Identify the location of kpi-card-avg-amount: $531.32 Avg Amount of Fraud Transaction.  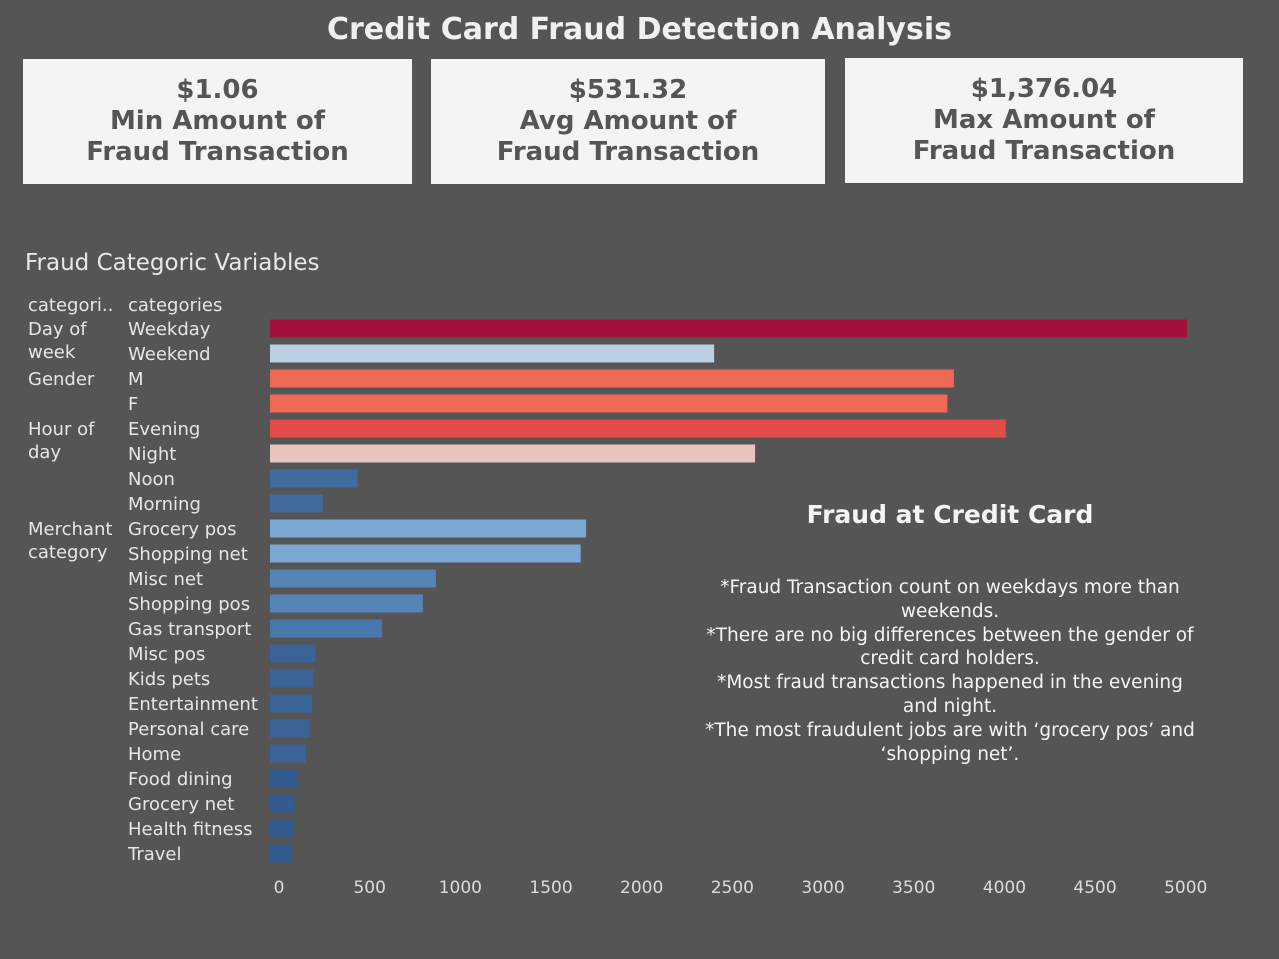
(628, 121).